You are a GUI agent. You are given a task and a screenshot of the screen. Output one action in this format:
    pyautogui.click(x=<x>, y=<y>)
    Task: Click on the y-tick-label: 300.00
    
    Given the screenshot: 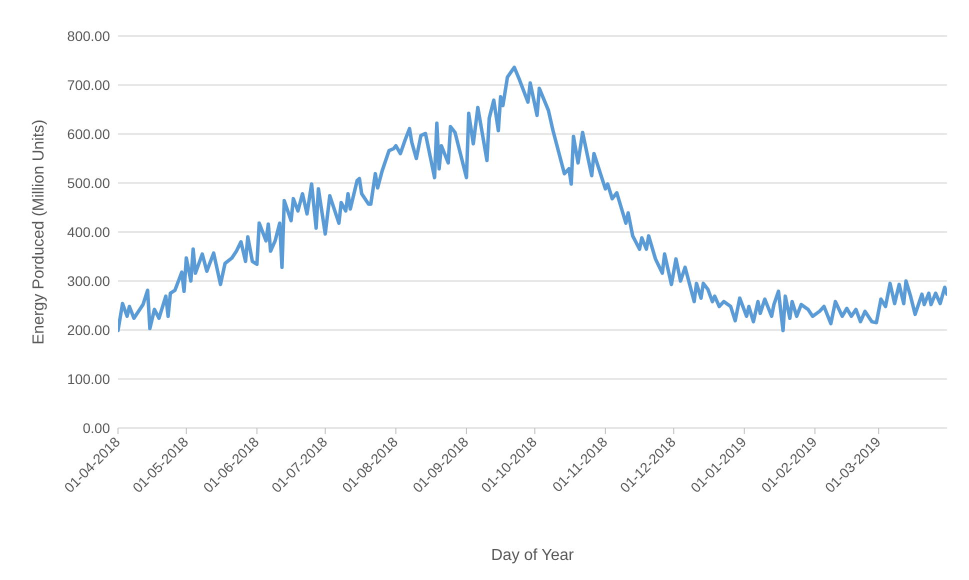 What is the action you would take?
    pyautogui.click(x=88, y=280)
    